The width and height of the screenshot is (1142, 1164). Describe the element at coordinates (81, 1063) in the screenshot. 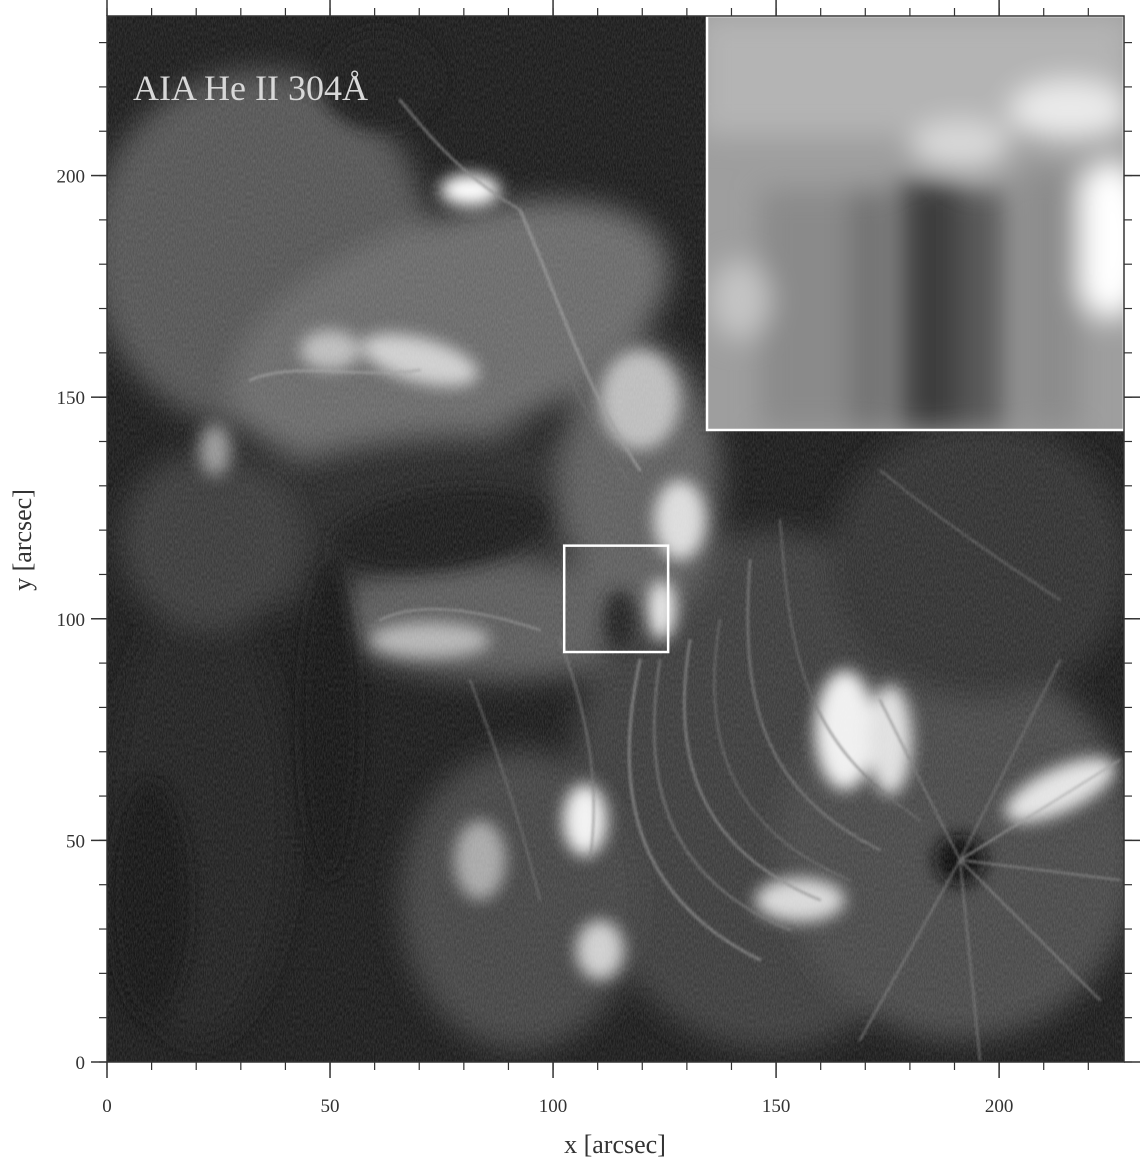

I see `y-tick-label: 0` at that location.